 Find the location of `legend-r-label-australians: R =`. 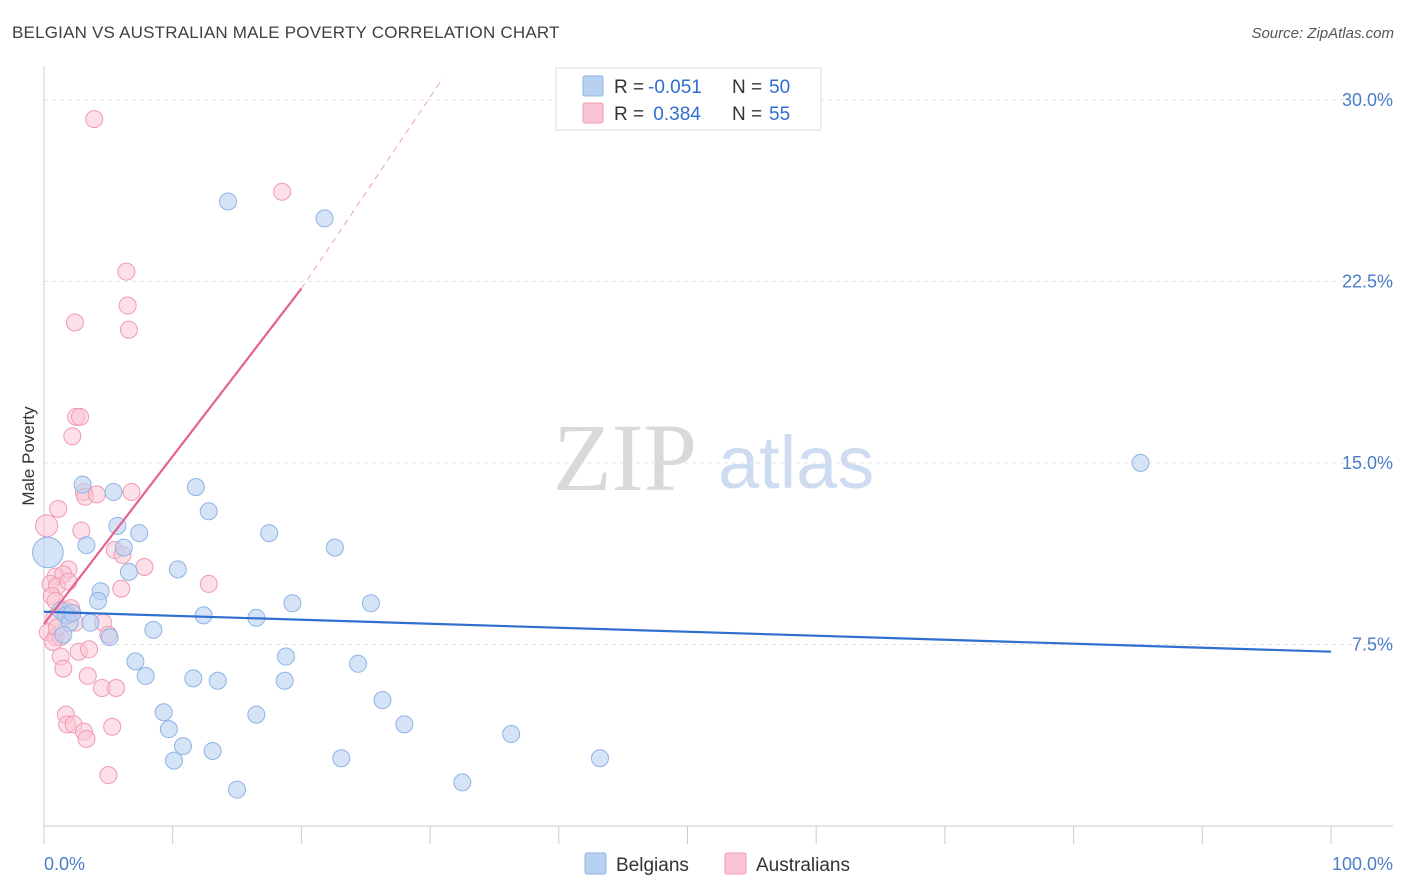

legend-r-label-australians: R = is located at coordinates (629, 114).